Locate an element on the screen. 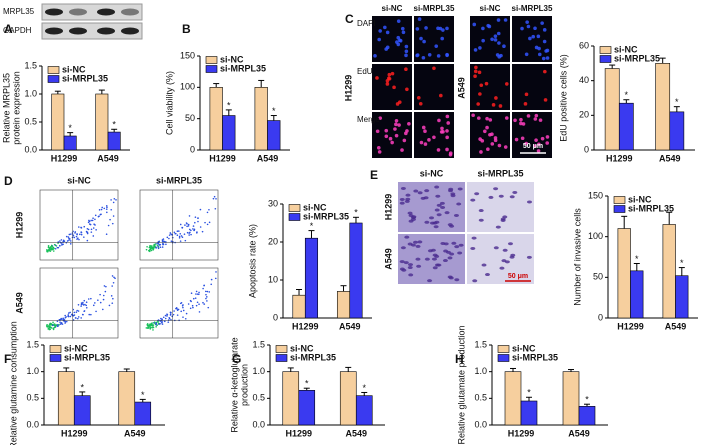 This screenshot has width=709, height=445. micrograph is located at coordinates (431, 259).